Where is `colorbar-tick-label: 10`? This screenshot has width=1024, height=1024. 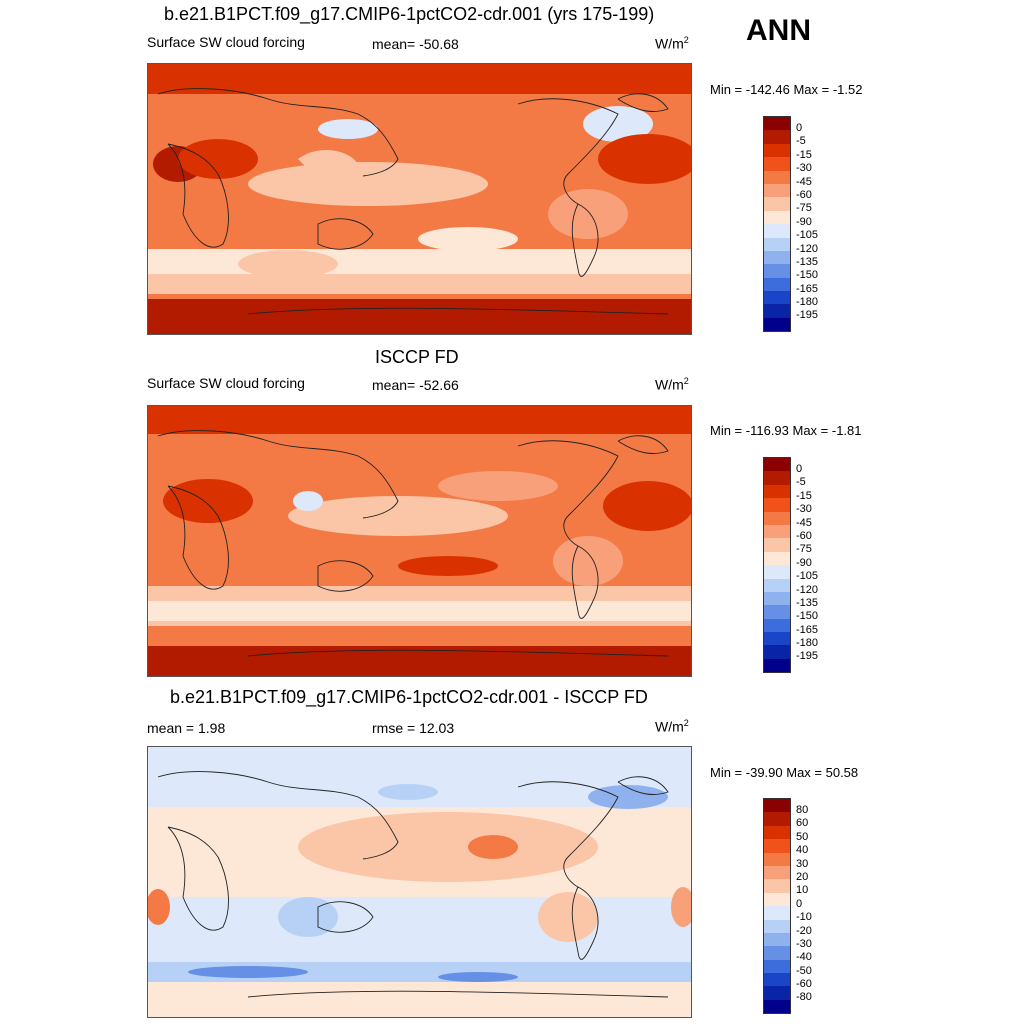 colorbar-tick-label: 10 is located at coordinates (802, 890).